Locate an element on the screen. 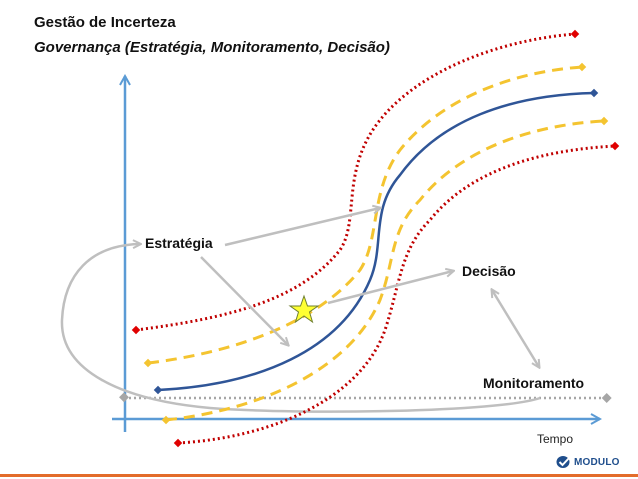 Image resolution: width=638 pixels, height=479 pixels. baseline-start-marker is located at coordinates (124, 397).